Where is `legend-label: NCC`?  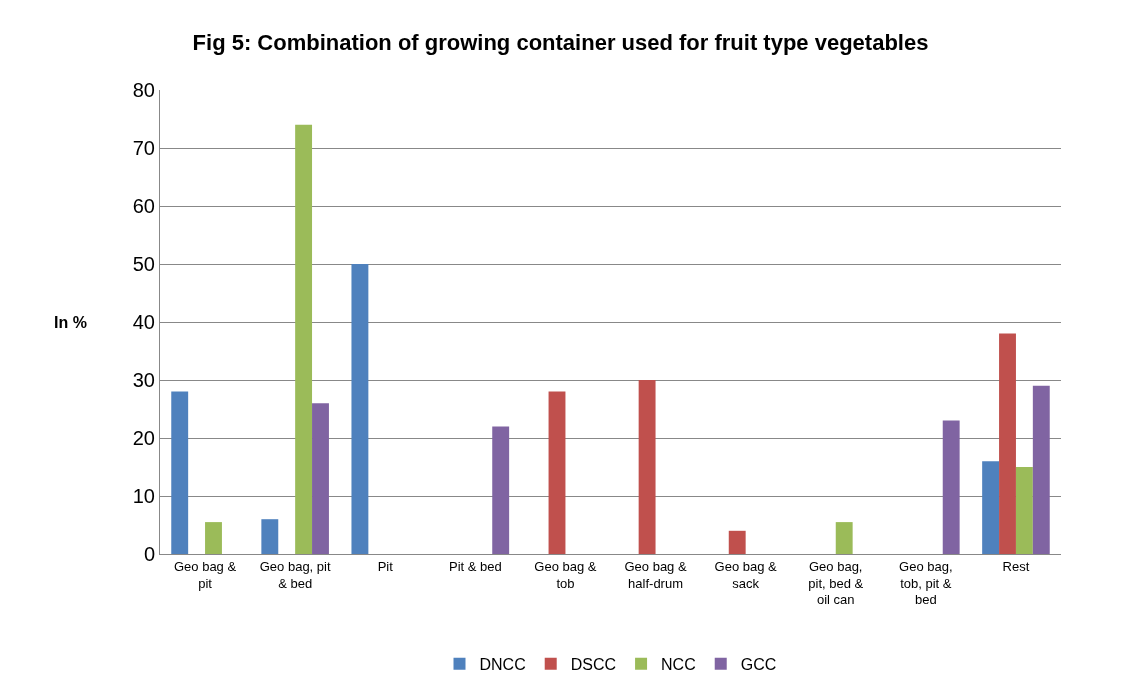 legend-label: NCC is located at coordinates (678, 664).